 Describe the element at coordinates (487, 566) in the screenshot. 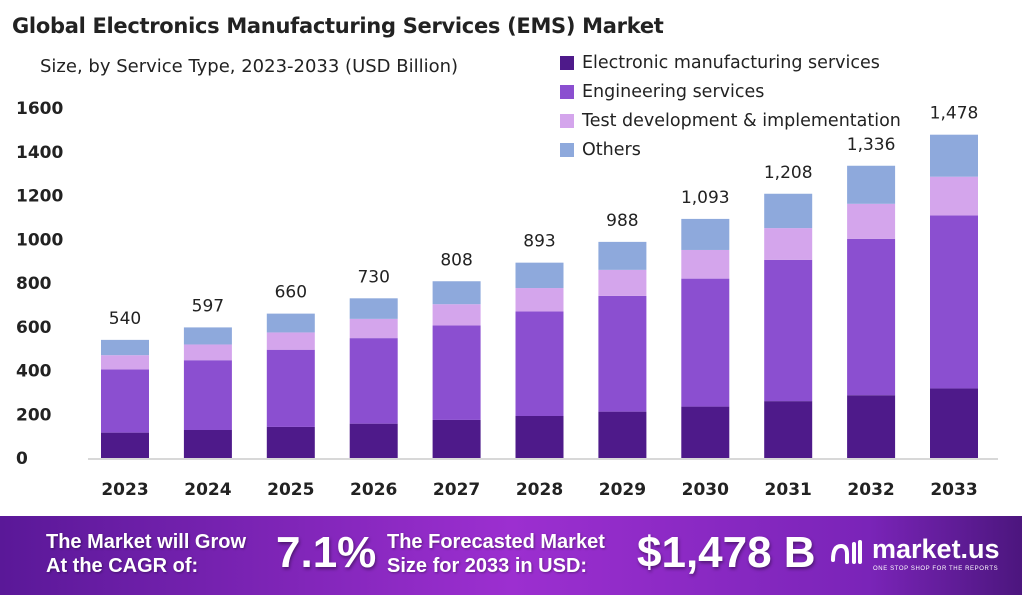

I see `forecast-label-line: Size for 2033 in USD:` at that location.